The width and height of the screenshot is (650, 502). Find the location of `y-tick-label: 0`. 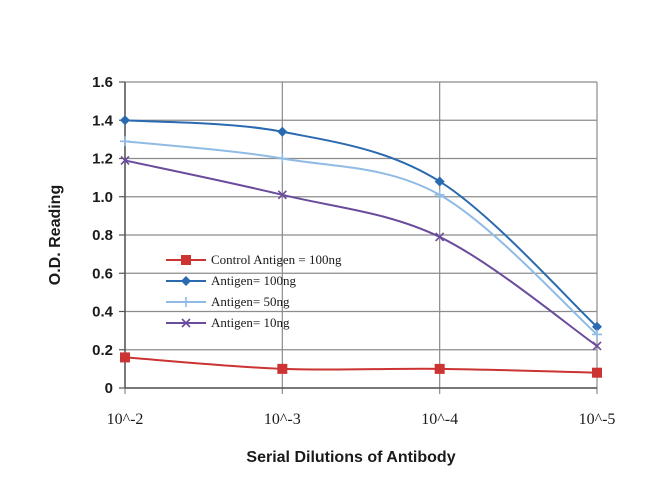

y-tick-label: 0 is located at coordinates (109, 388).